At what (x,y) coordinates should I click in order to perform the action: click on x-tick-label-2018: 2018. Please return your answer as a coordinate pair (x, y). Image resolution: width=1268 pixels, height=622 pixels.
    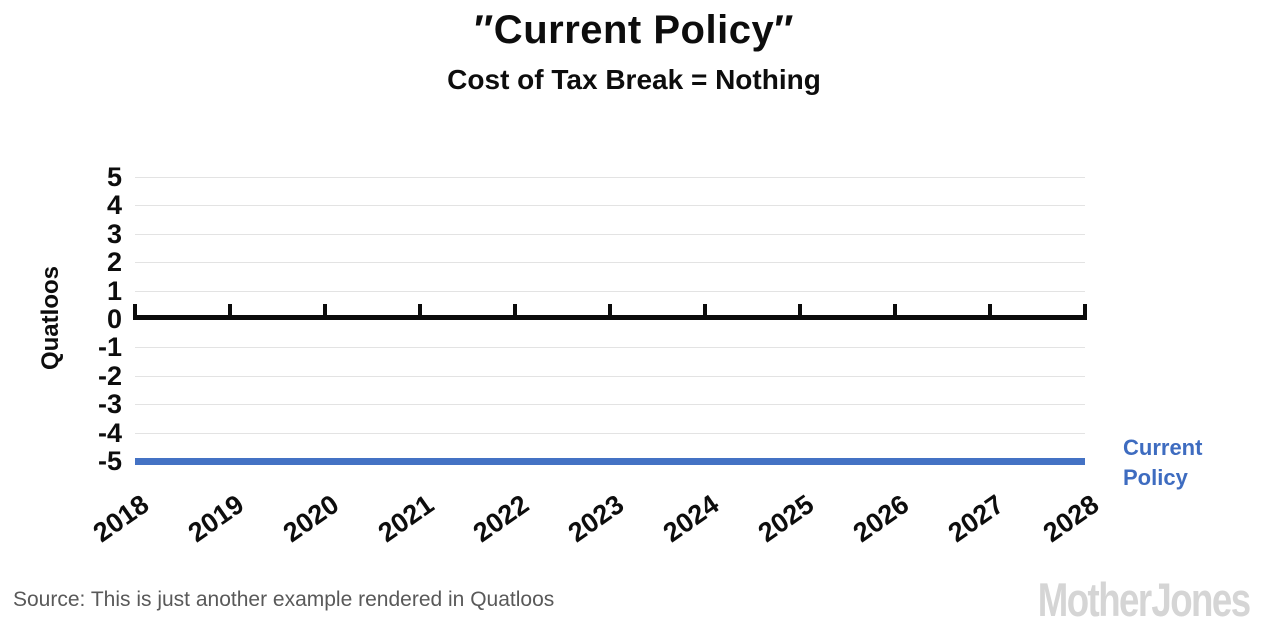
    Looking at the image, I should click on (121, 519).